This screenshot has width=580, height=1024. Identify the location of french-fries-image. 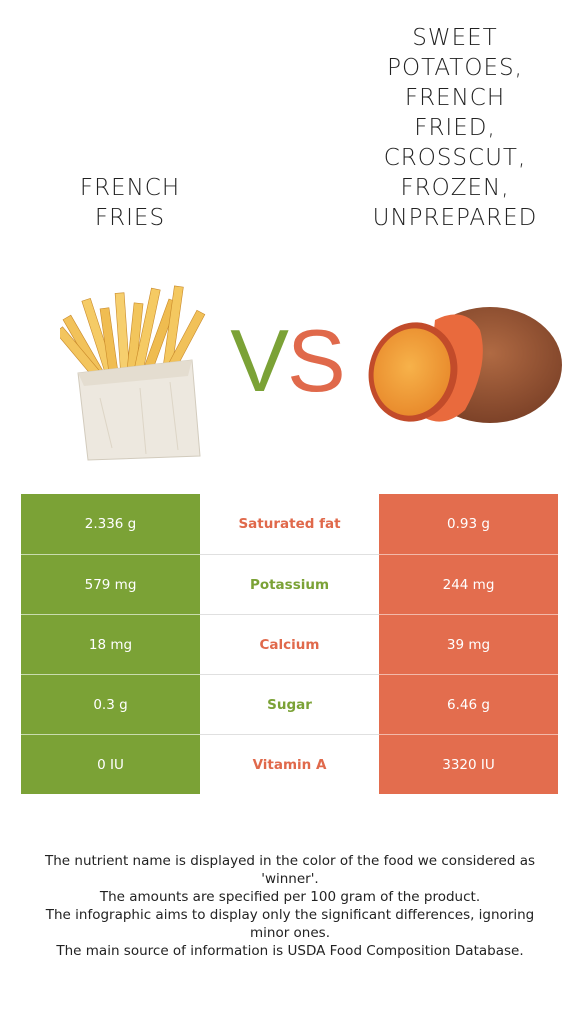
(133, 373).